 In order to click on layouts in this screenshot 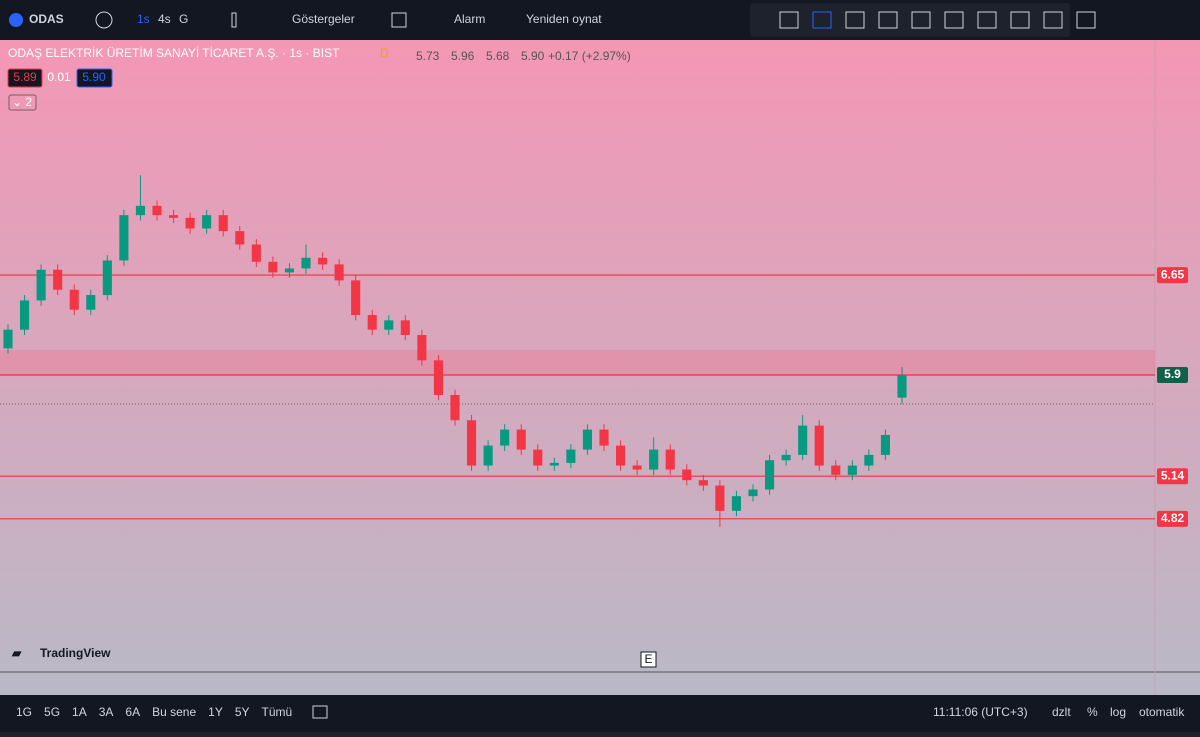, I will do `click(399, 20)`.